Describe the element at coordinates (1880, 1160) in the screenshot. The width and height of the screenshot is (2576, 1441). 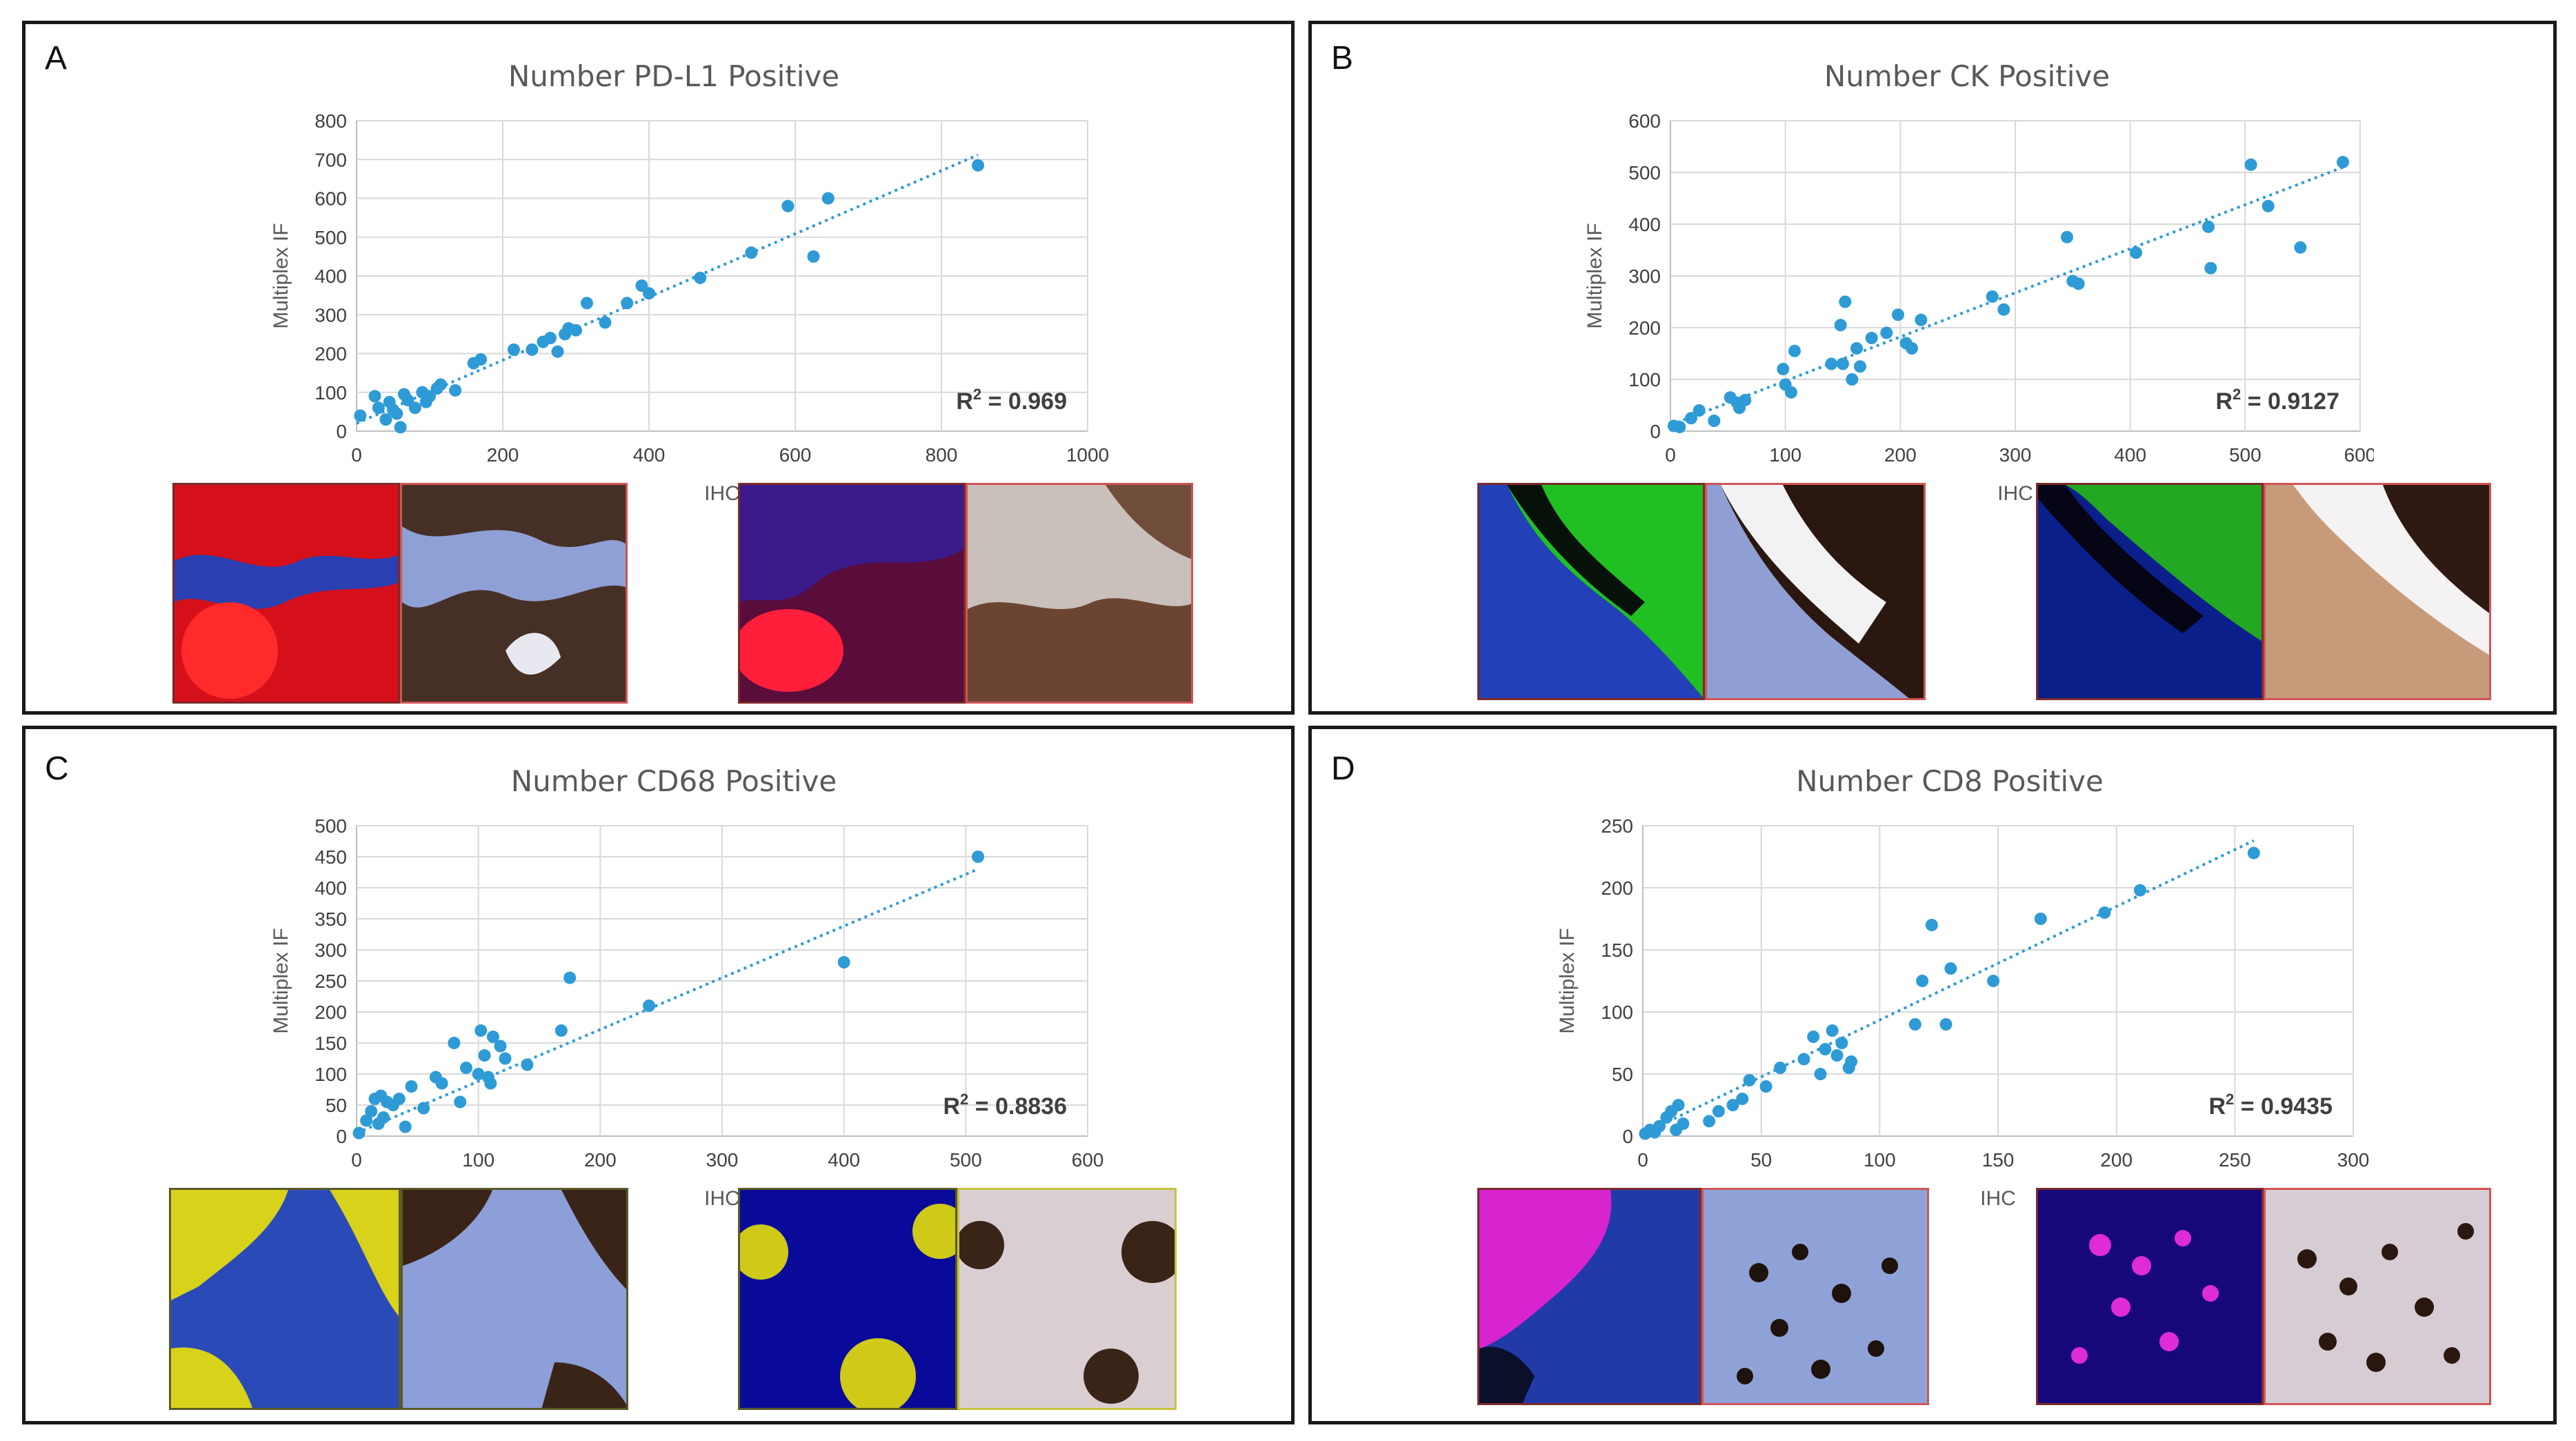
I see `x-tick-label: 100` at that location.